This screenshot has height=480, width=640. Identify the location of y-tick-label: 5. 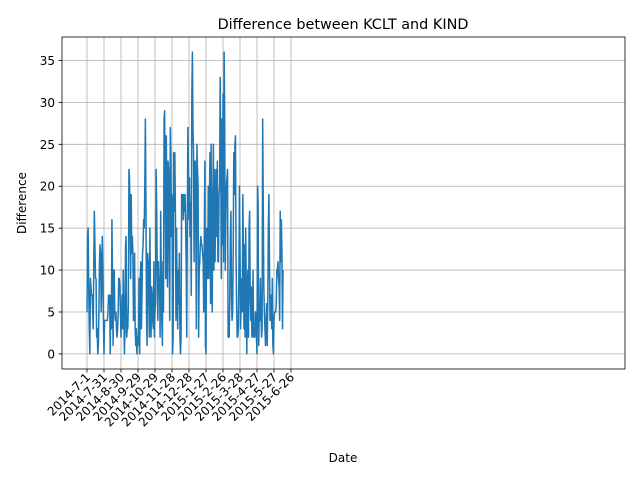
(51, 312).